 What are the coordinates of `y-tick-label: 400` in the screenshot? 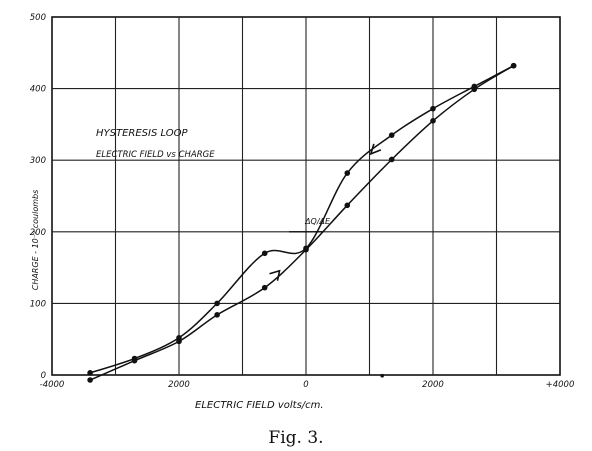 It's located at (38, 90).